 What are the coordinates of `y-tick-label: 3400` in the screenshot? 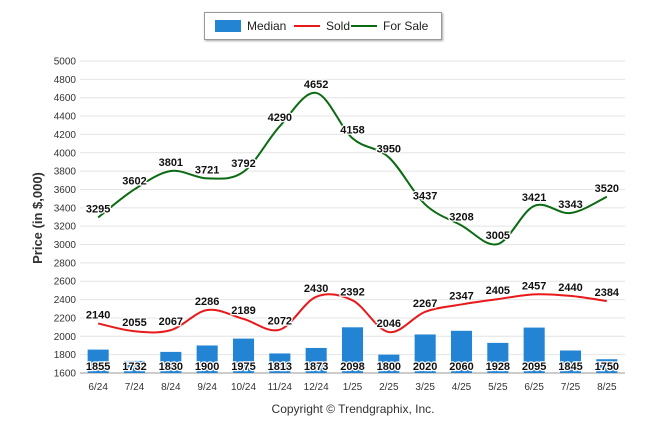 It's located at (65, 208).